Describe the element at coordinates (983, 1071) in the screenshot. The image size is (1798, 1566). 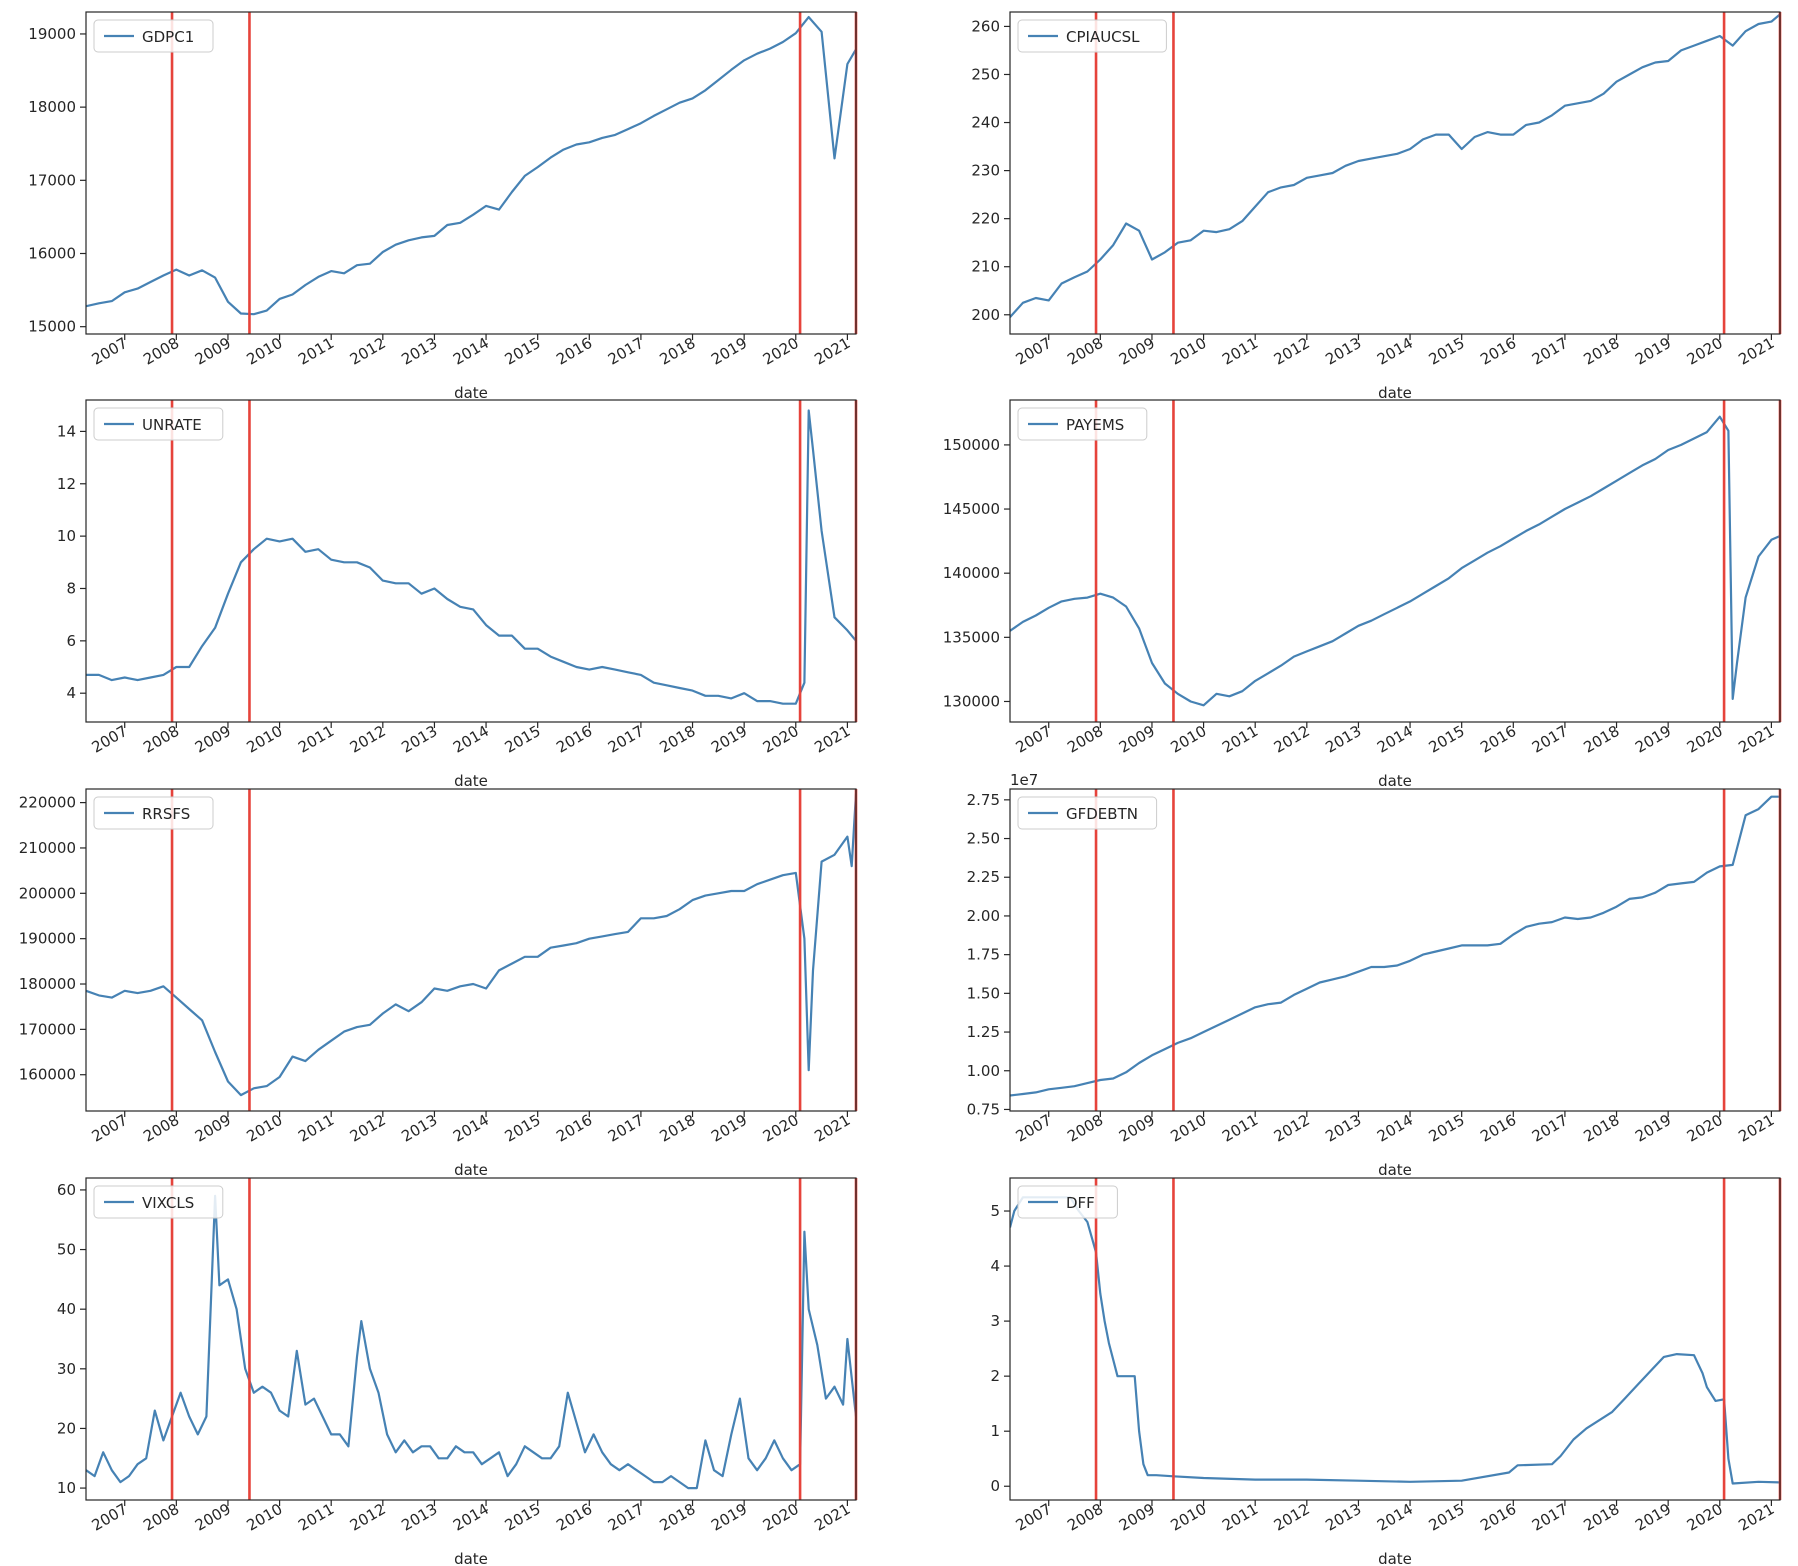
I see `y-tick-label: 1.00` at that location.